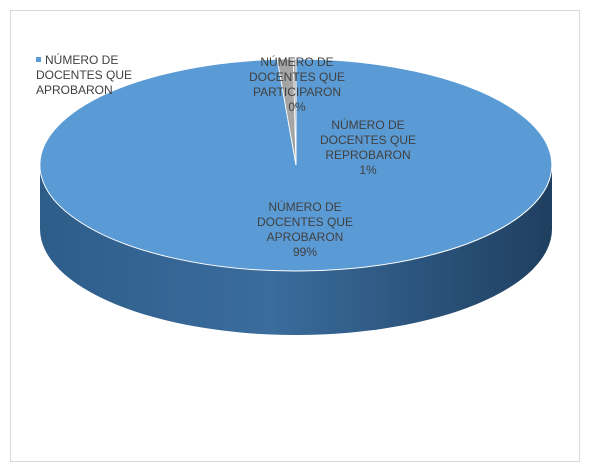 The height and width of the screenshot is (475, 592). What do you see at coordinates (304, 222) in the screenshot?
I see `data-label-aprobaron-line2: DOCENTES QUE` at bounding box center [304, 222].